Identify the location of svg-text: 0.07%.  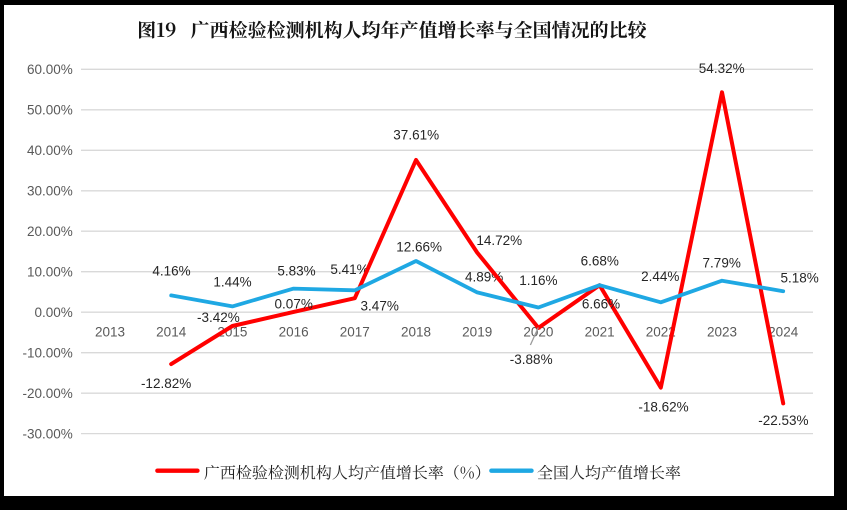
(294, 304).